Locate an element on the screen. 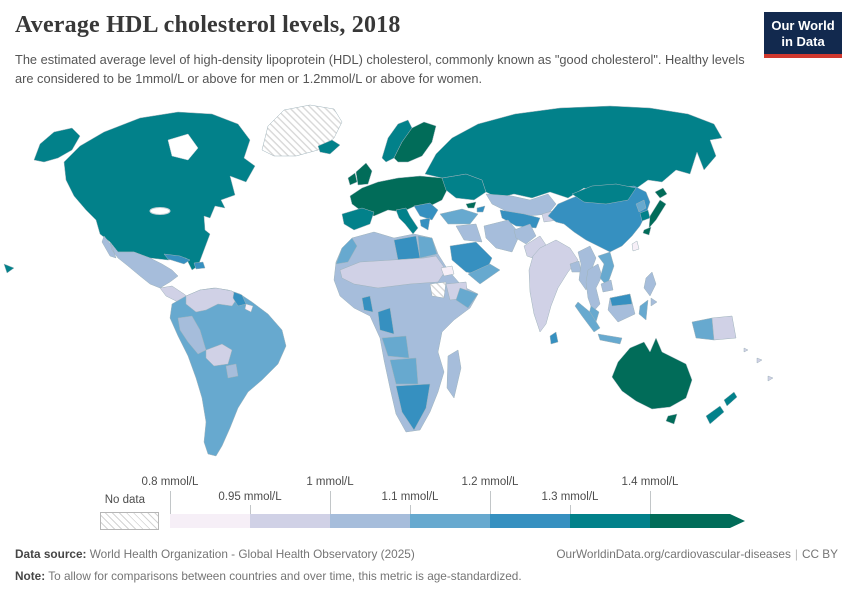 The height and width of the screenshot is (600, 850). region-taiwan is located at coordinates (635, 246).